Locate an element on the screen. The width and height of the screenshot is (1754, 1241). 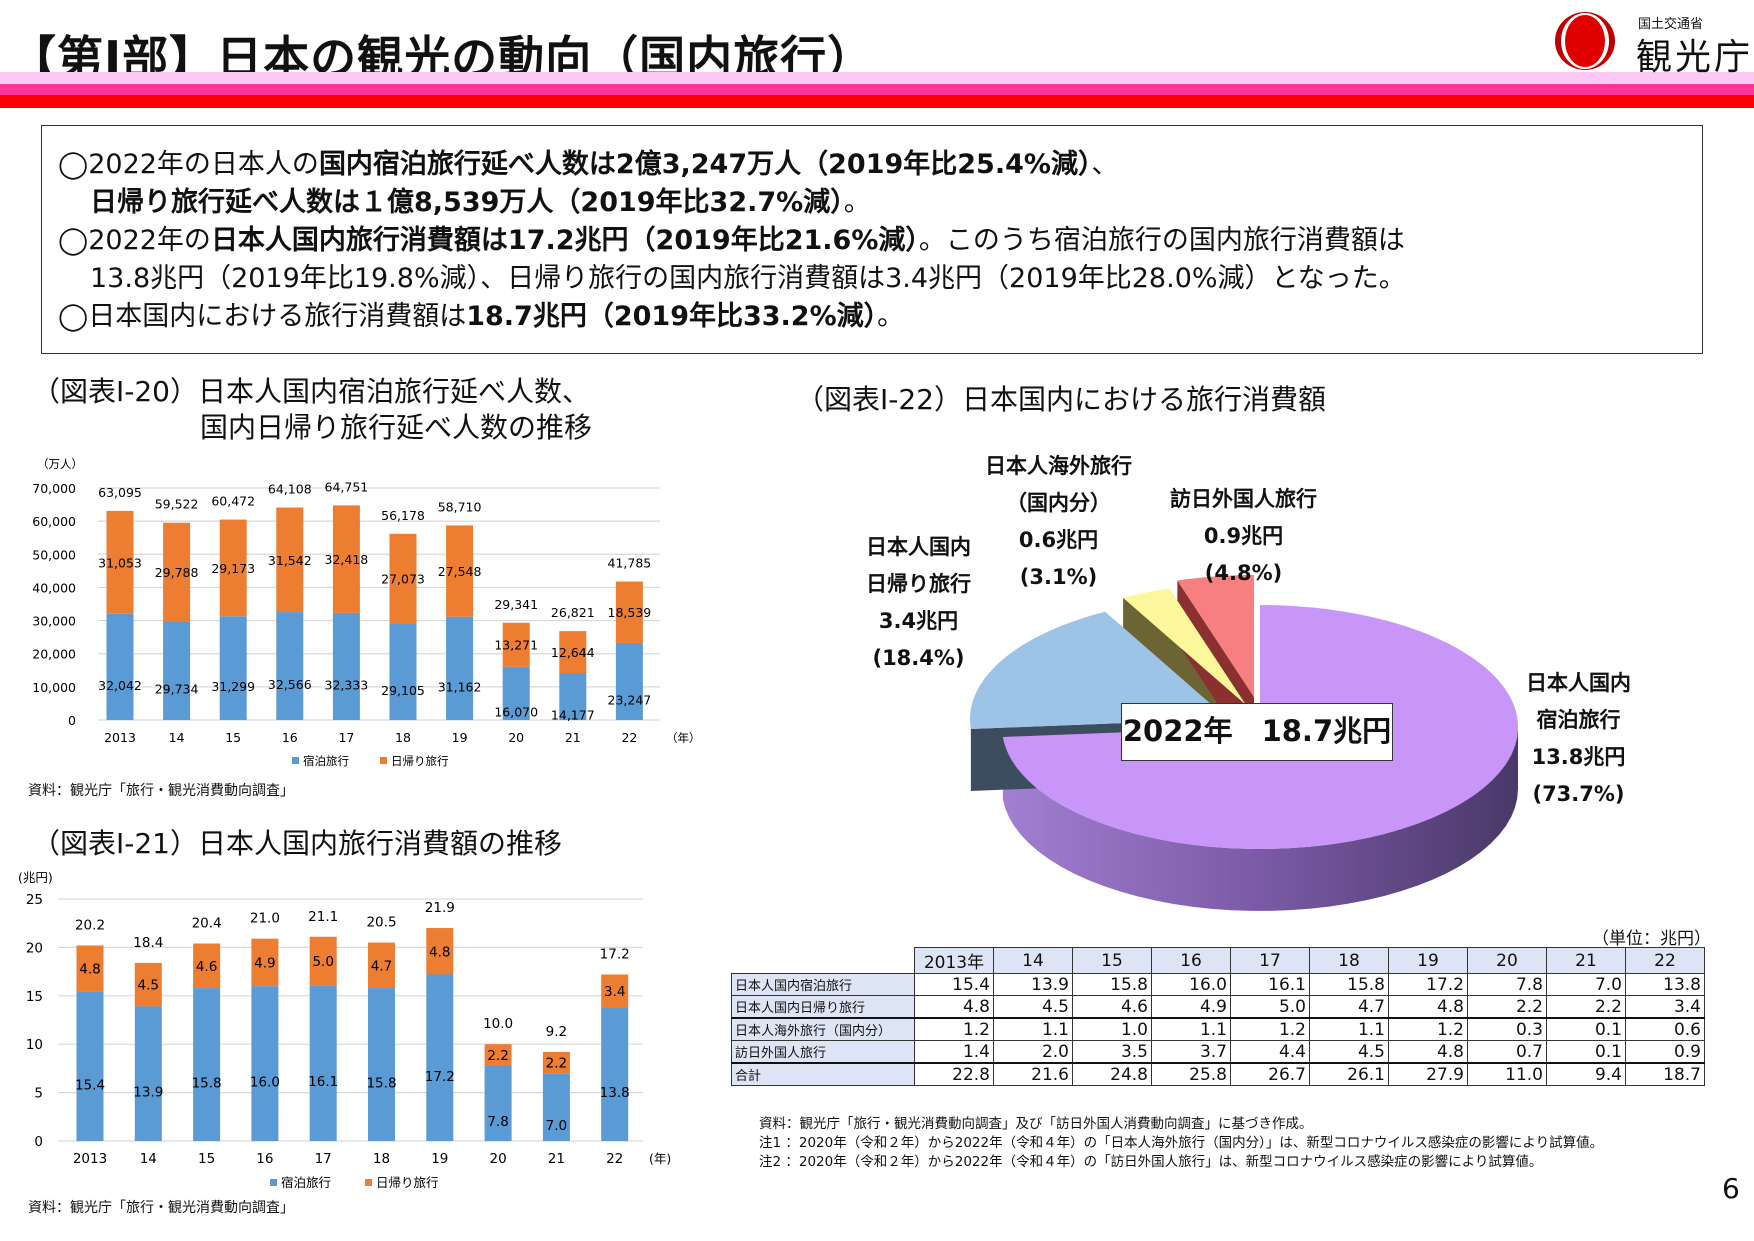
y-tick-label: 10,000 is located at coordinates (54, 687).